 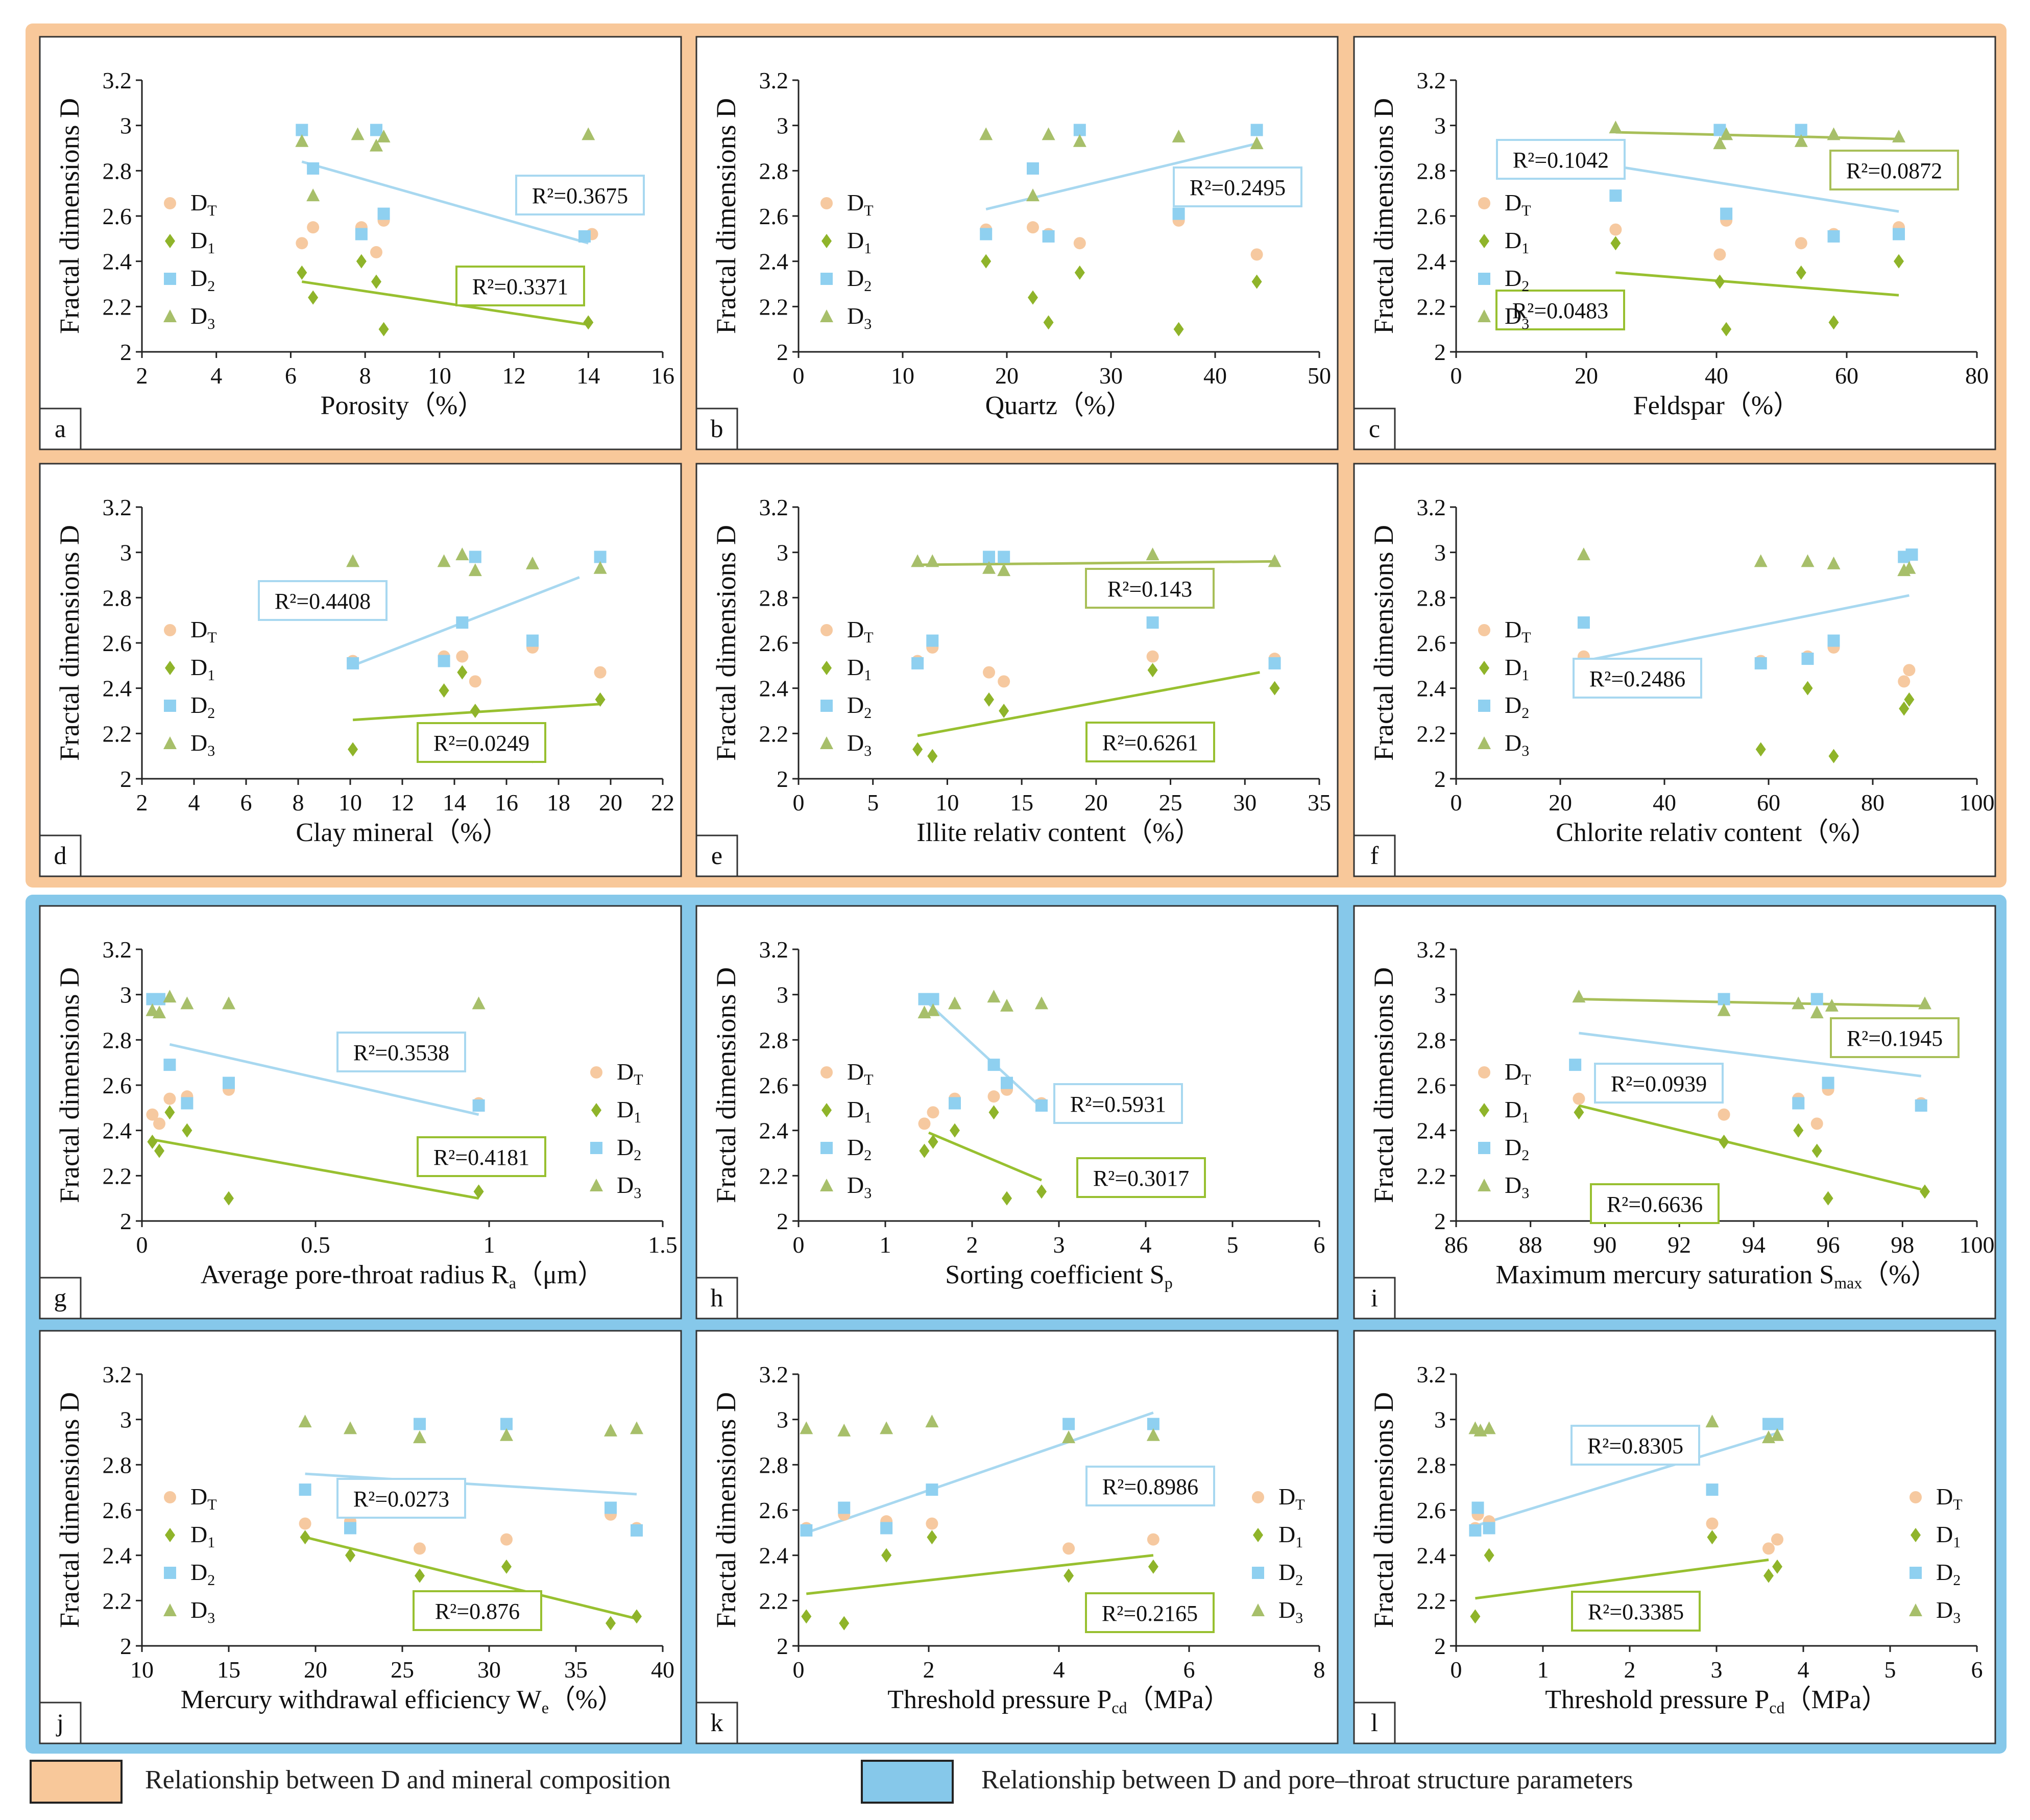 I want to click on trend-line-D2, so click(x=1750, y=1054).